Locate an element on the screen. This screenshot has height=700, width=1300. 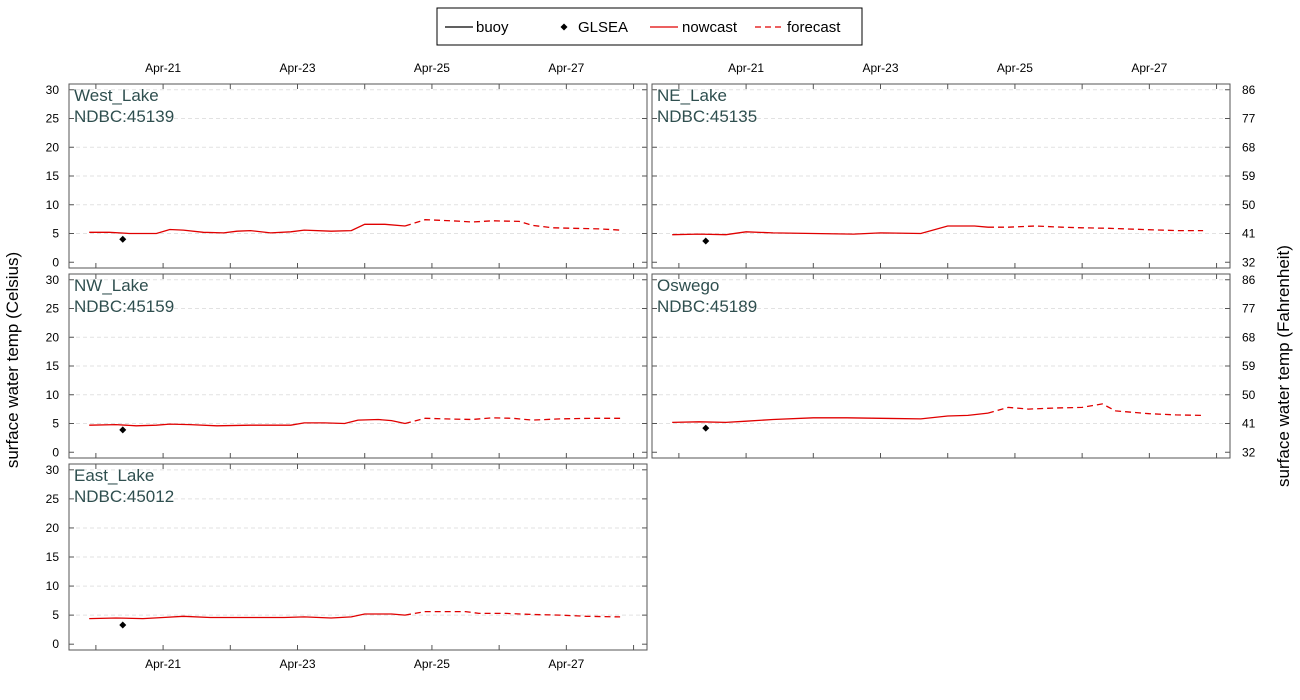
legend-label-forecast: forecast is located at coordinates (814, 27).